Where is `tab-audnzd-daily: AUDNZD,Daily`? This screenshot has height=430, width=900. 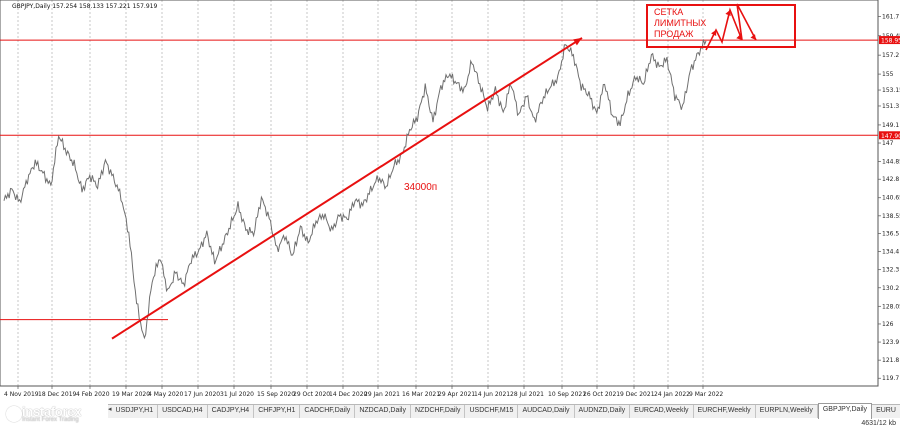 tab-audnzd-daily: AUDNZD,Daily is located at coordinates (603, 411).